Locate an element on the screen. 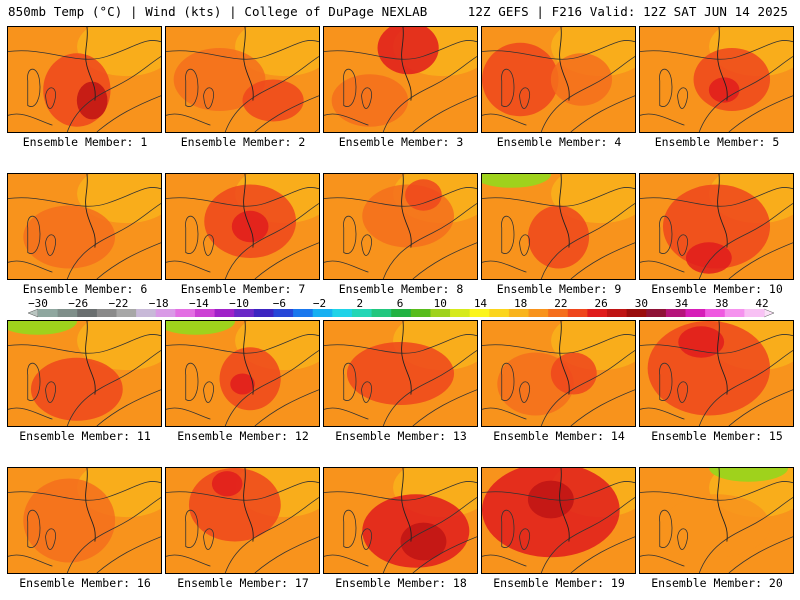  ensemble-member-label: Ensemble Member: 2 is located at coordinates (243, 142).